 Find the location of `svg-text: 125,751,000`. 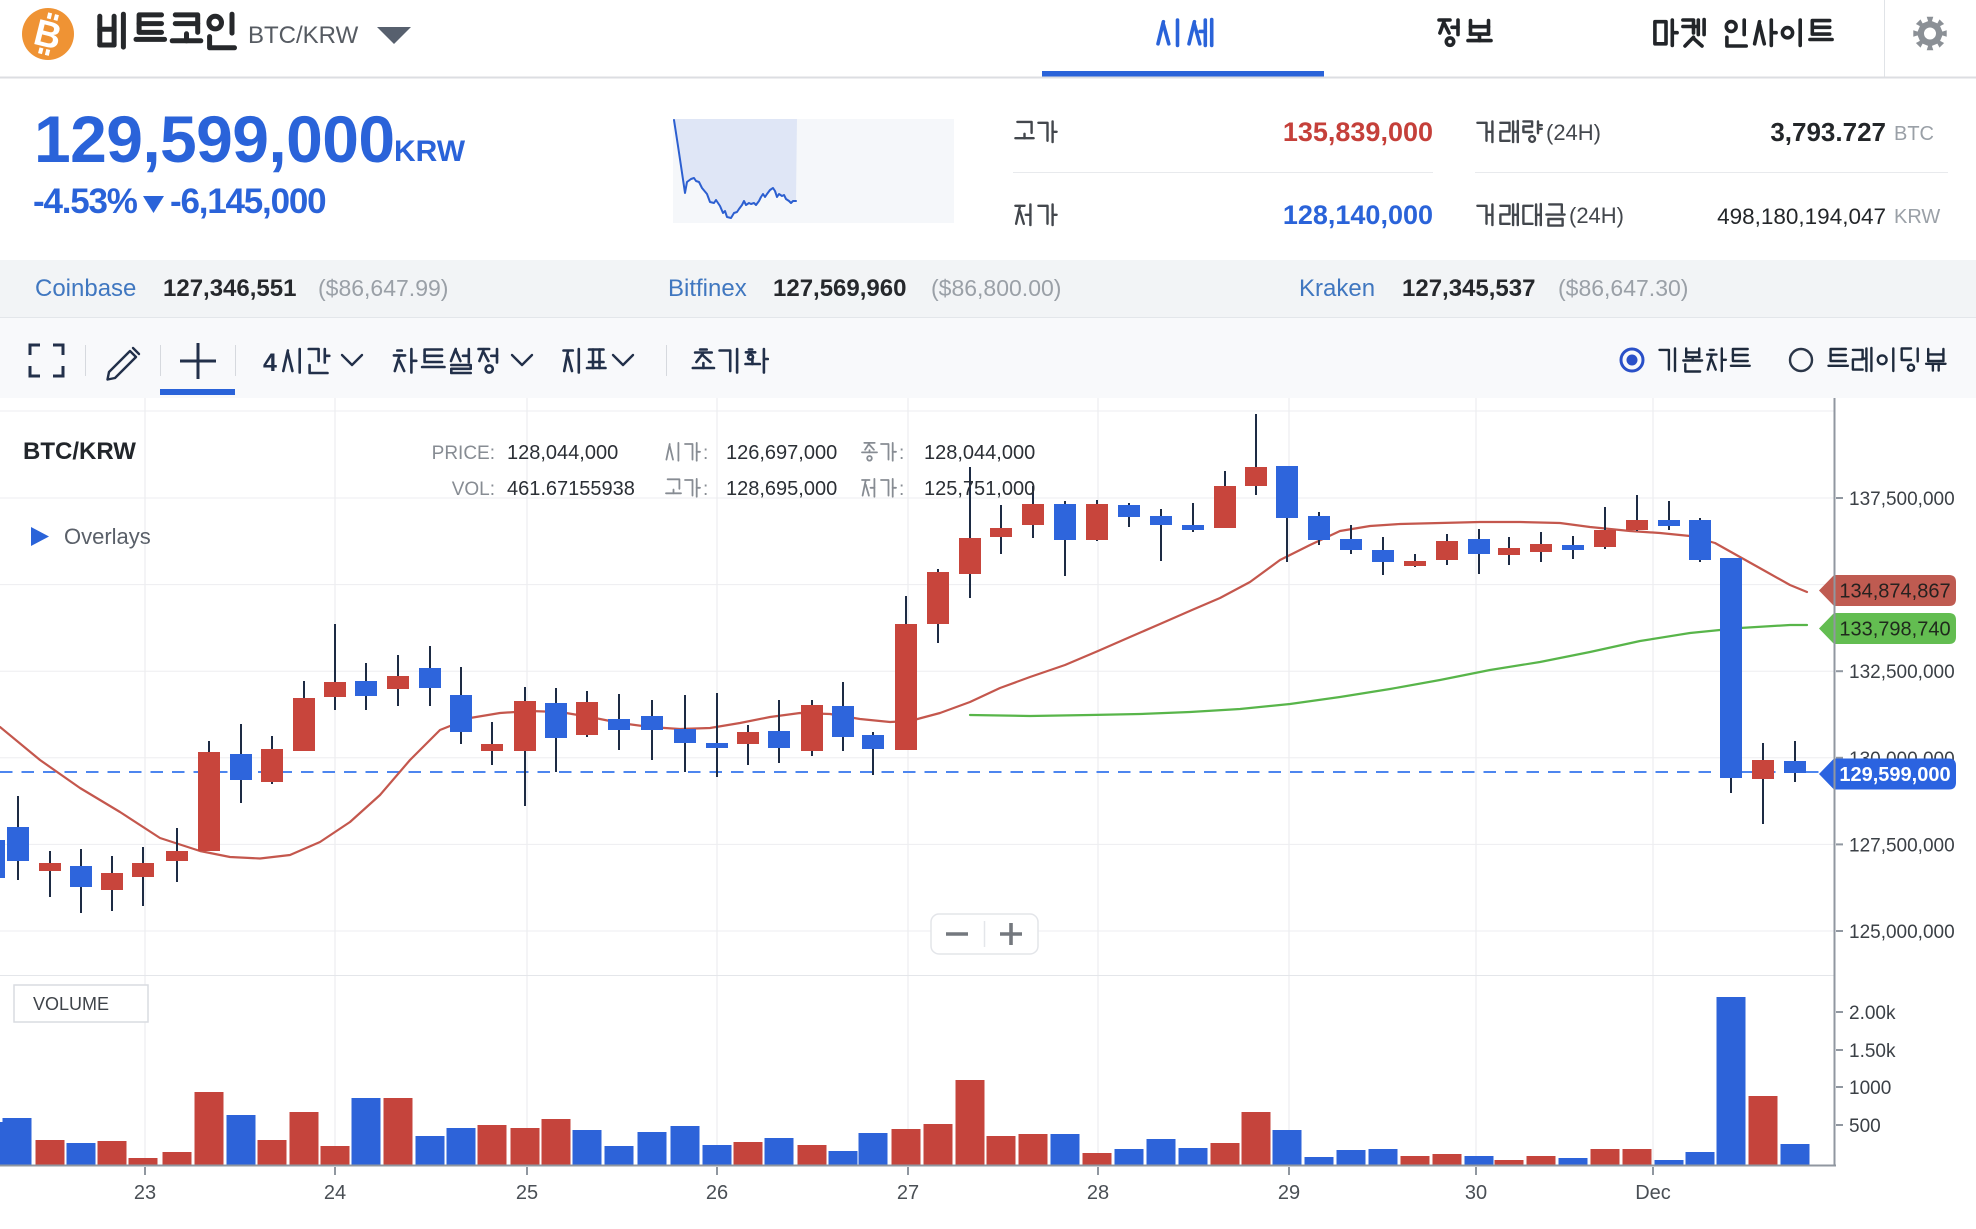

svg-text: 125,751,000 is located at coordinates (979, 489).